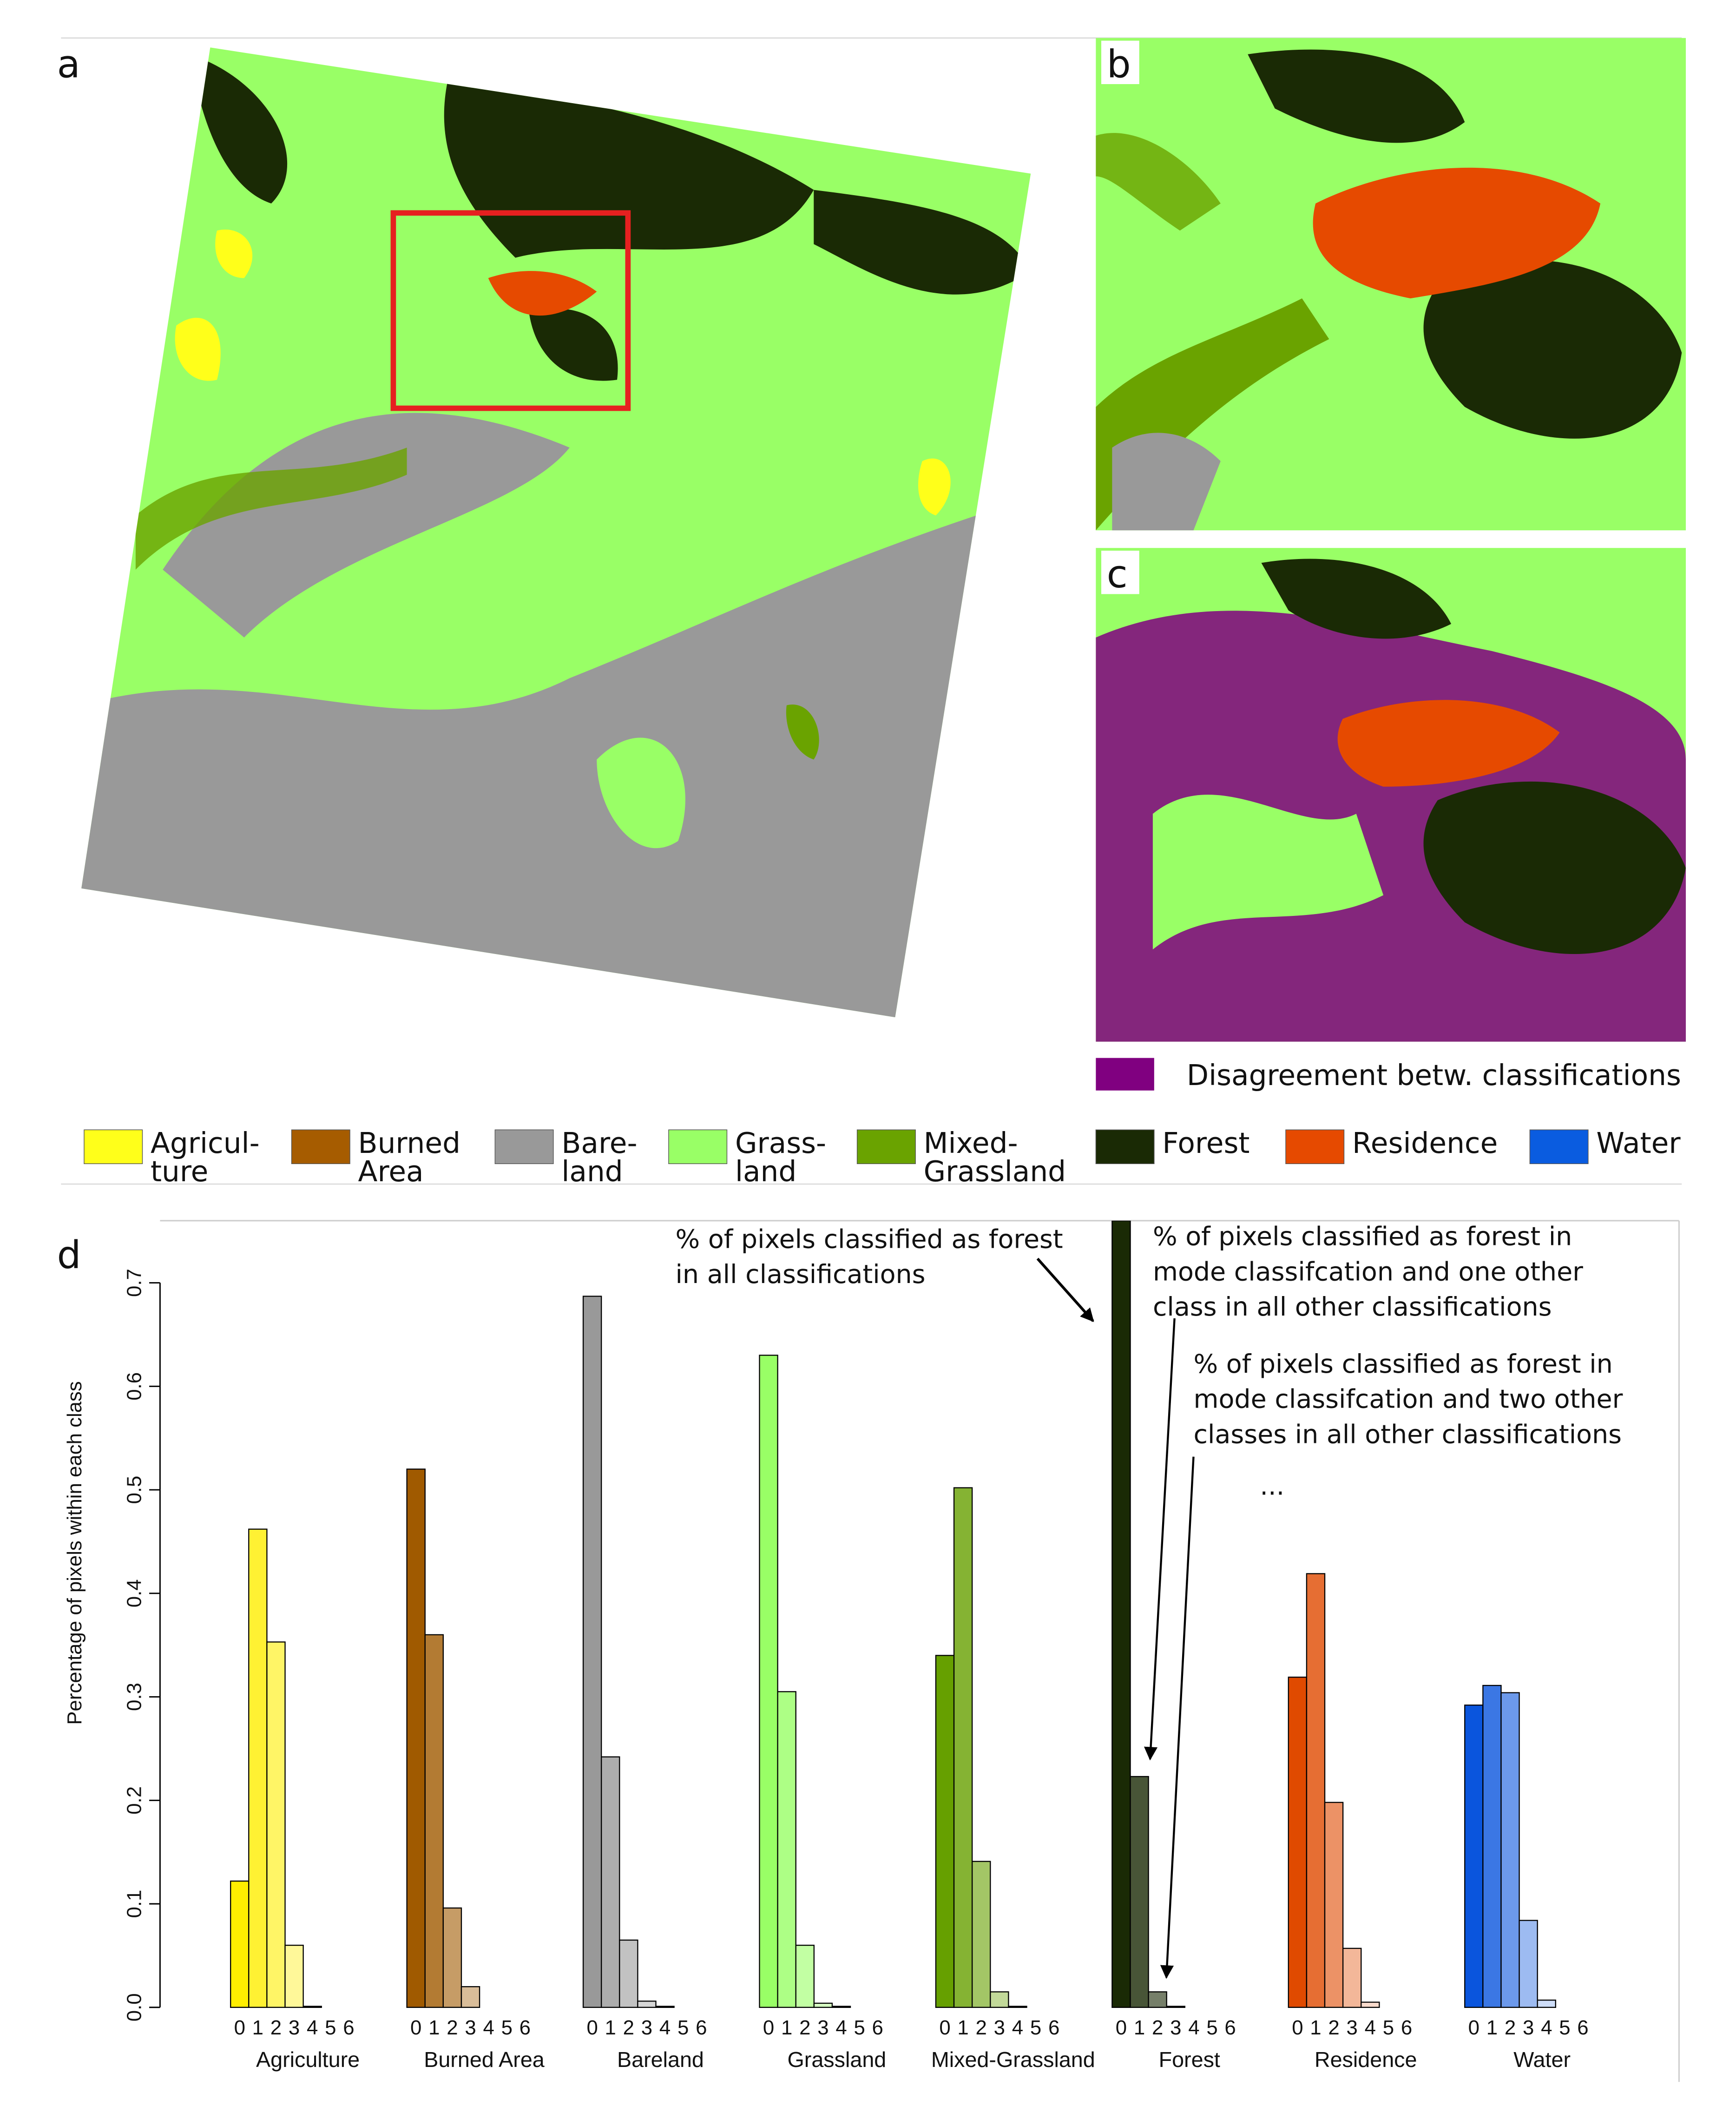  I want to click on panel-label: c, so click(1117, 575).